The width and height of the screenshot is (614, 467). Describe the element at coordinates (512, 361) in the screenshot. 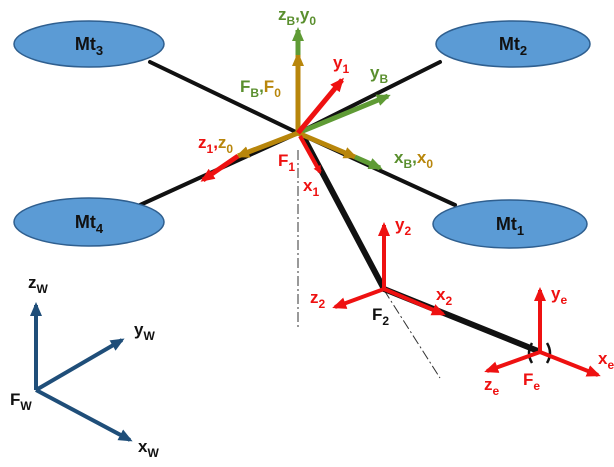

I see `ze-axis-arrow` at that location.